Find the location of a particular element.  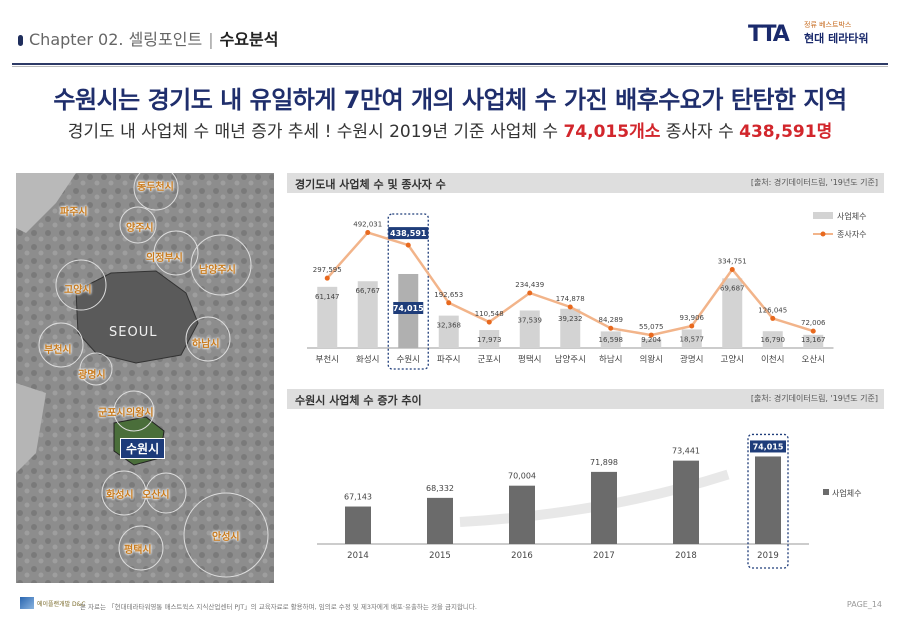

map-label-paju: 파주시 is located at coordinates (74, 212).